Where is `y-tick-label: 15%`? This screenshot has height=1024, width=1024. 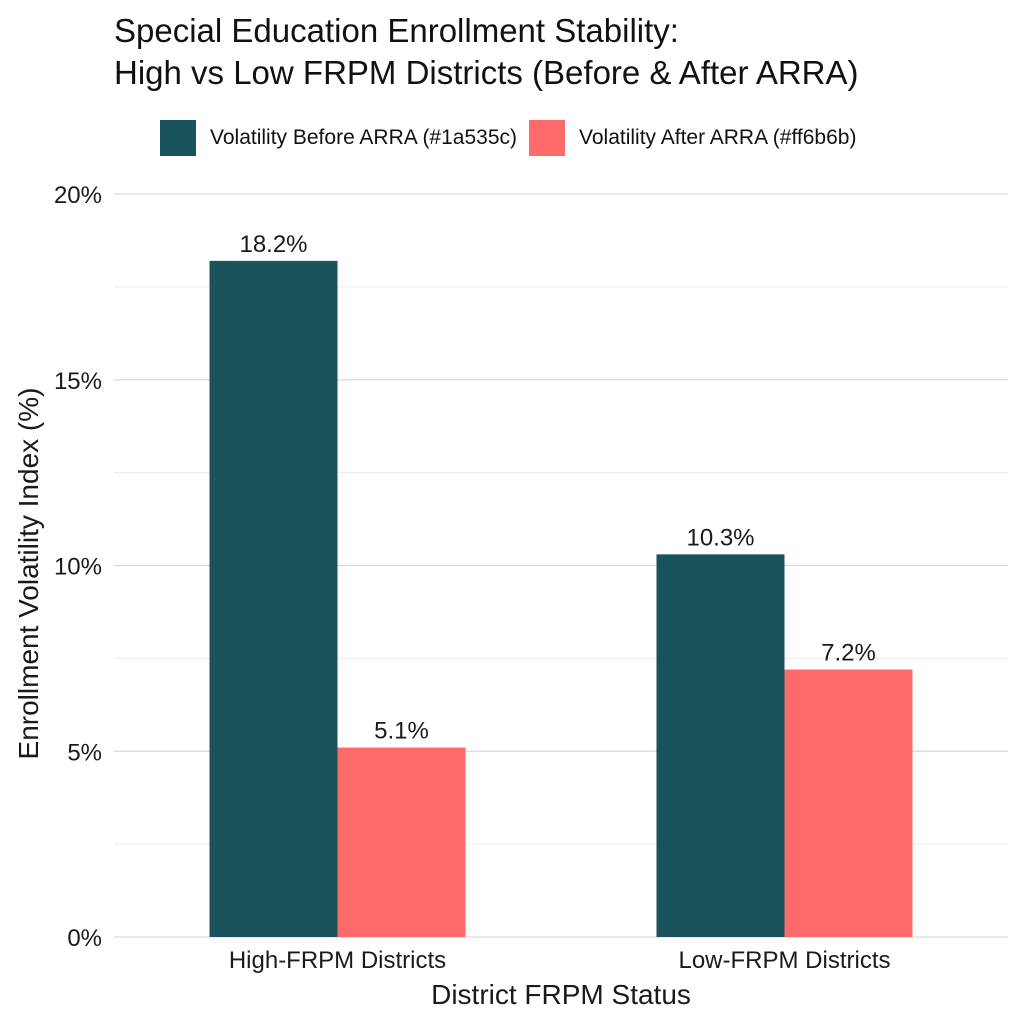
y-tick-label: 15% is located at coordinates (78, 381).